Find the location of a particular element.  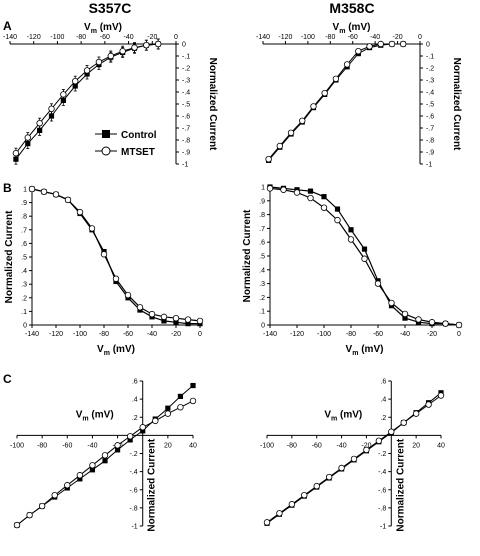

x-tick-label: 40 is located at coordinates (441, 445).